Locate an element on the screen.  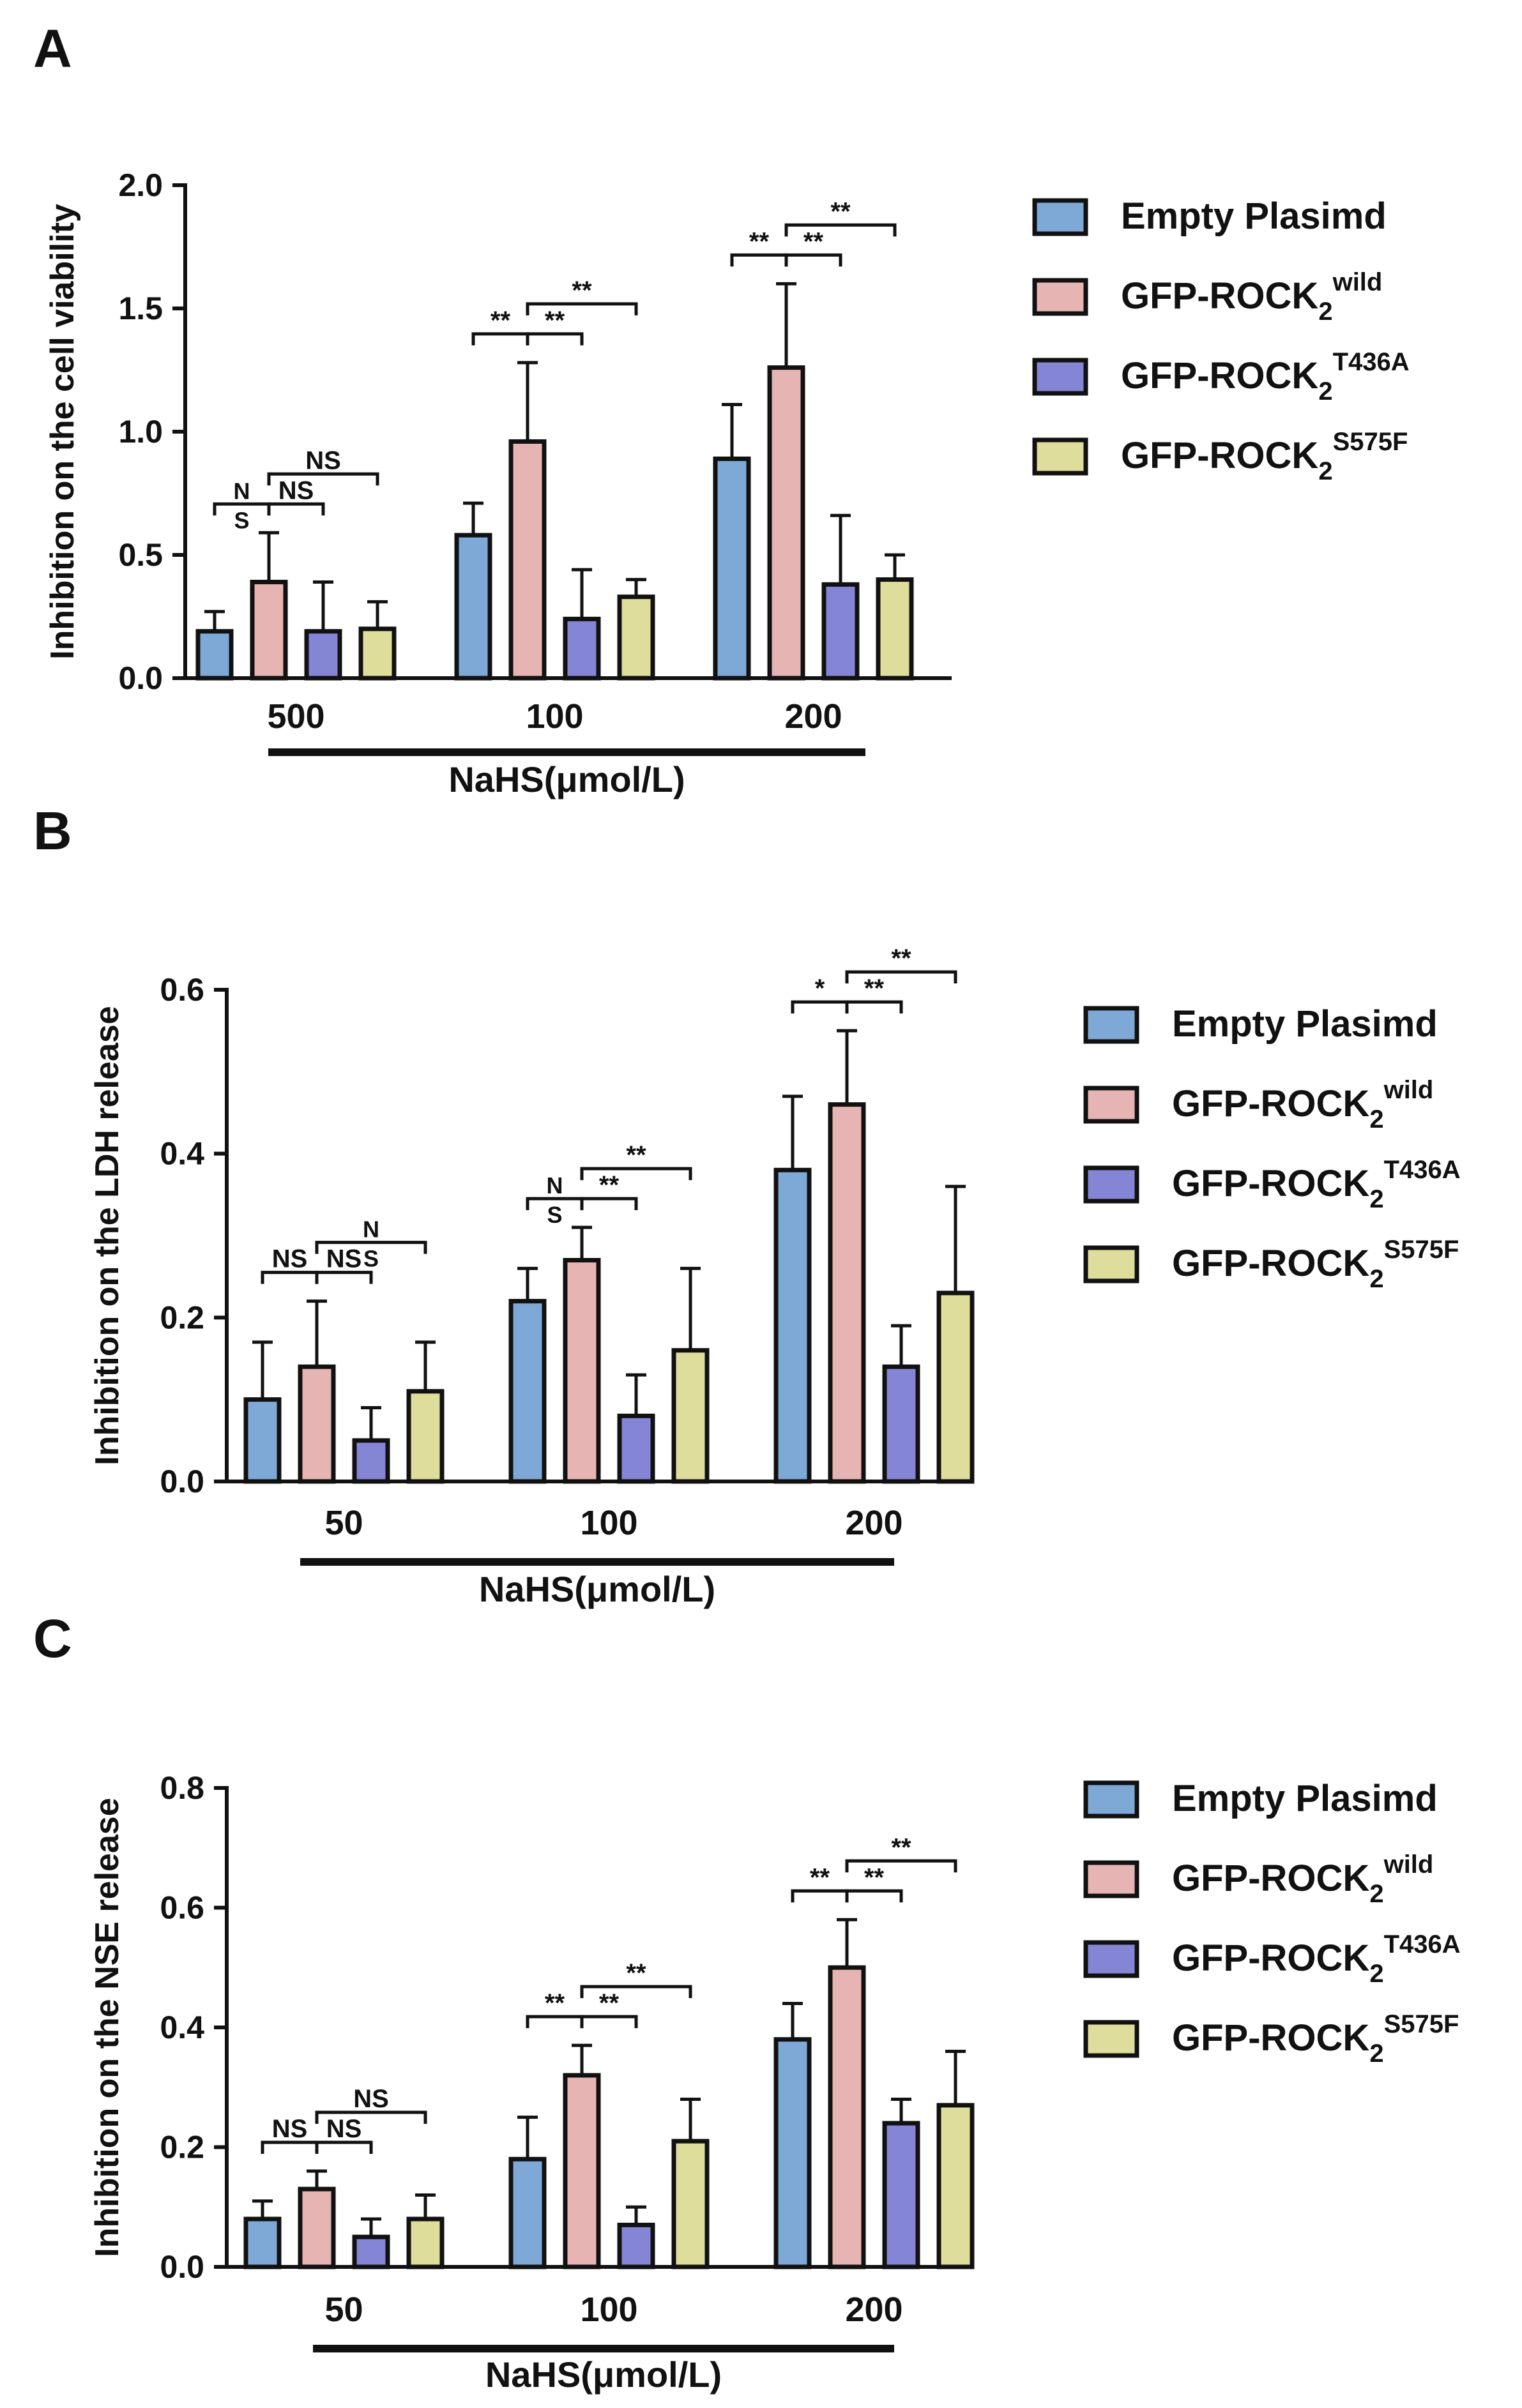
y-tick-label: 0.5 is located at coordinates (140, 555).